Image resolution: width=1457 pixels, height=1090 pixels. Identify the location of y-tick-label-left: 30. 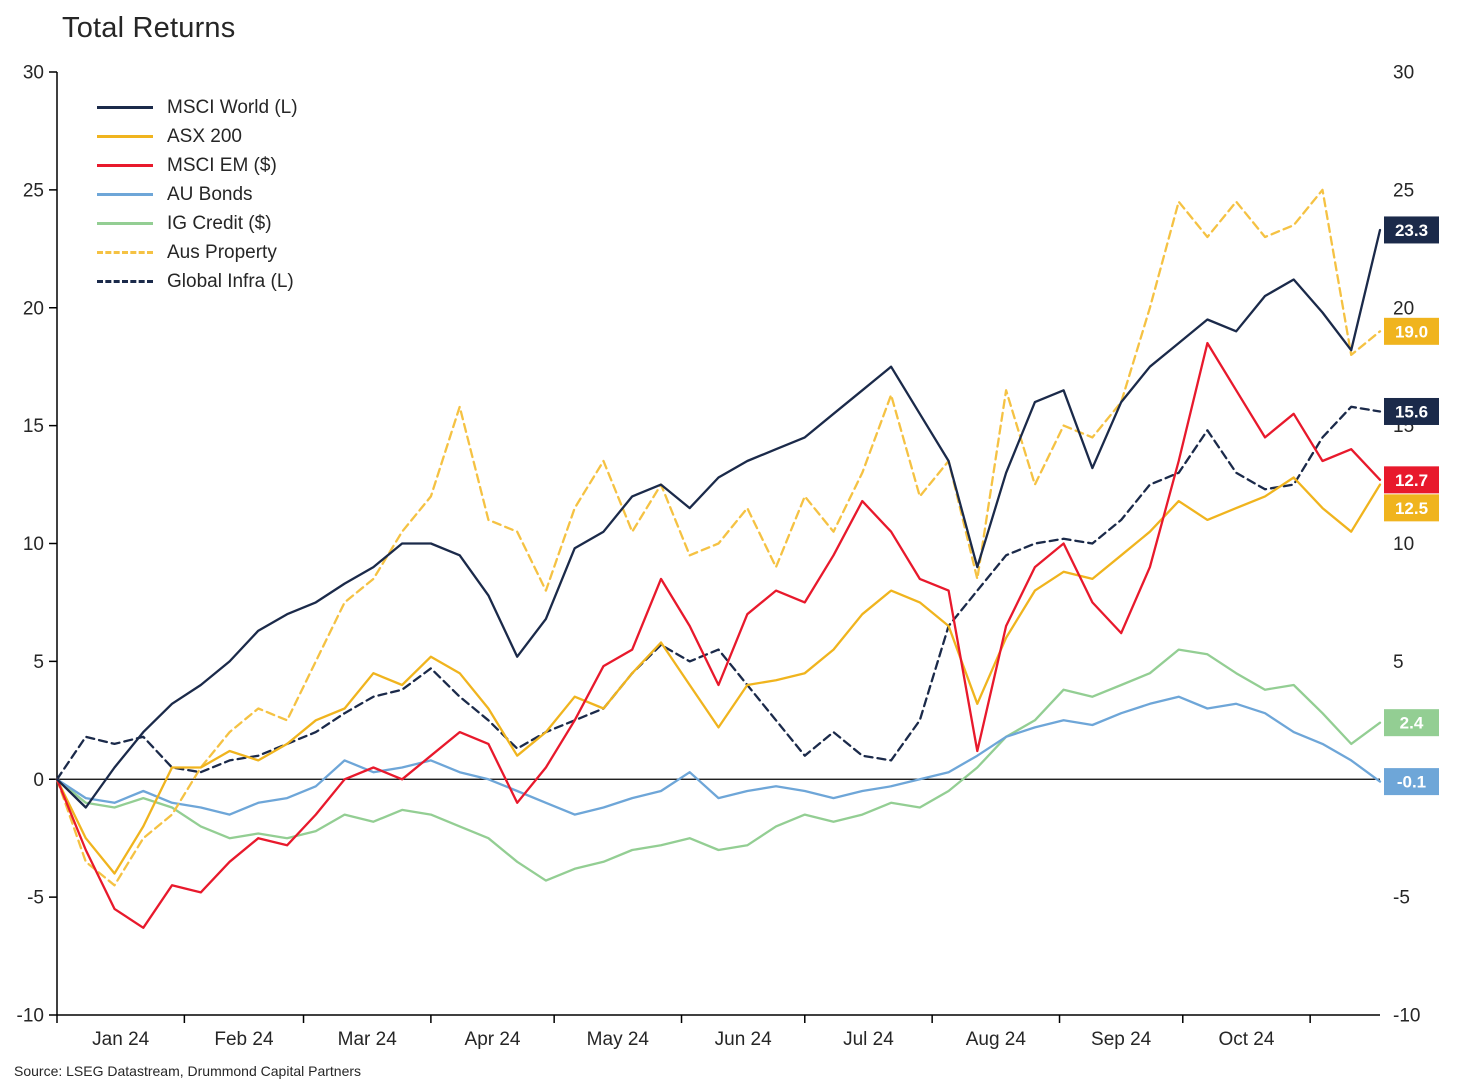
(33, 73).